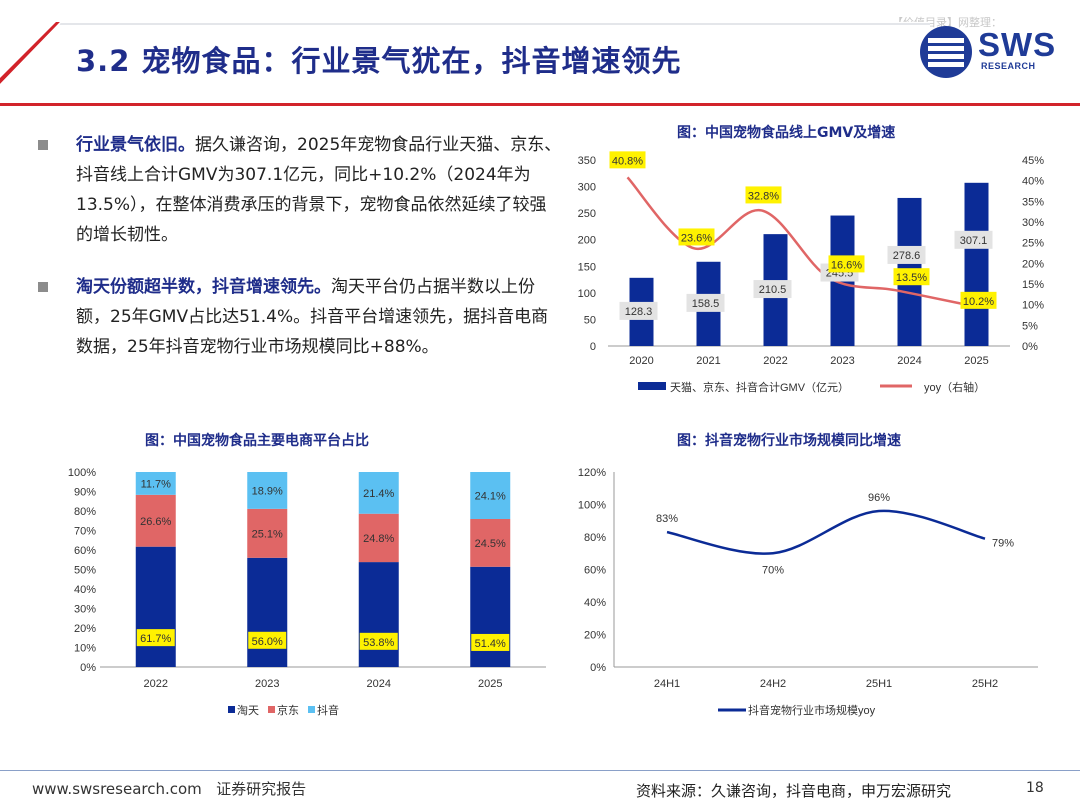 Image resolution: width=1080 pixels, height=810 pixels. I want to click on yoy-value-label: 13.5%, so click(911, 278).